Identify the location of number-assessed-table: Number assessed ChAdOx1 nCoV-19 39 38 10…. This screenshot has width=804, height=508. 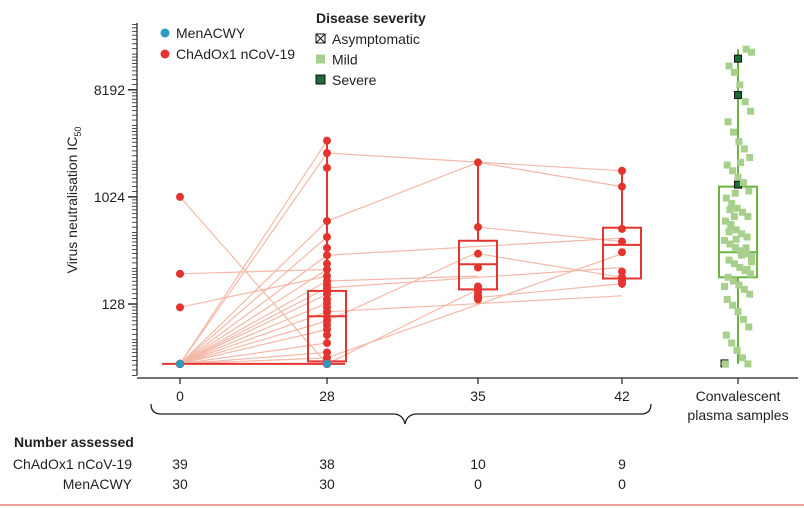
(402, 465).